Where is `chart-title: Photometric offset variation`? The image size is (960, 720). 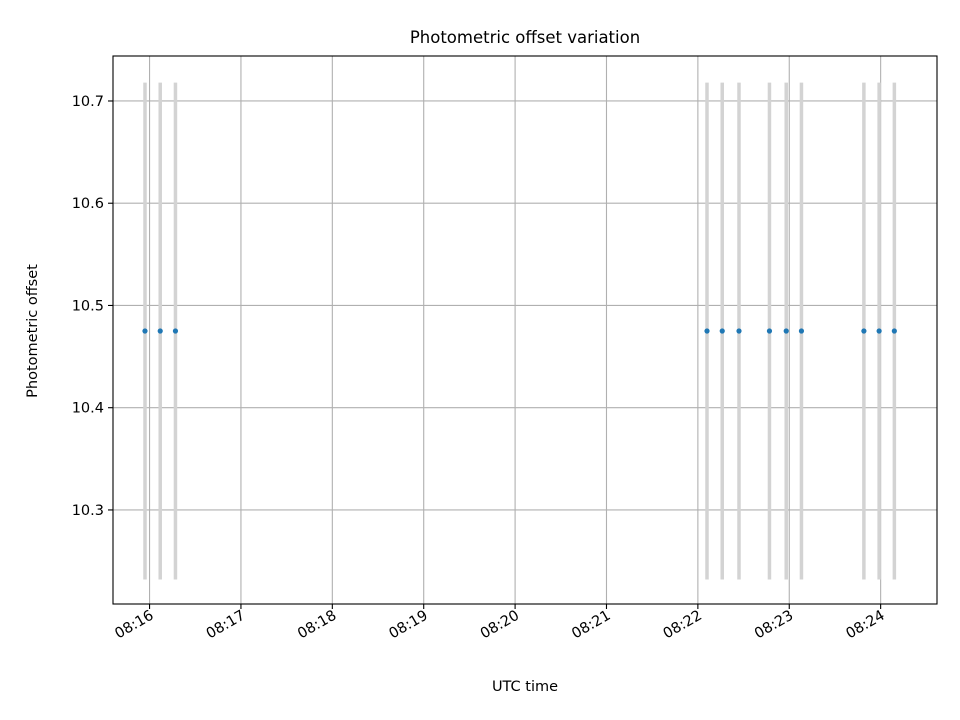
chart-title: Photometric offset variation is located at coordinates (525, 37).